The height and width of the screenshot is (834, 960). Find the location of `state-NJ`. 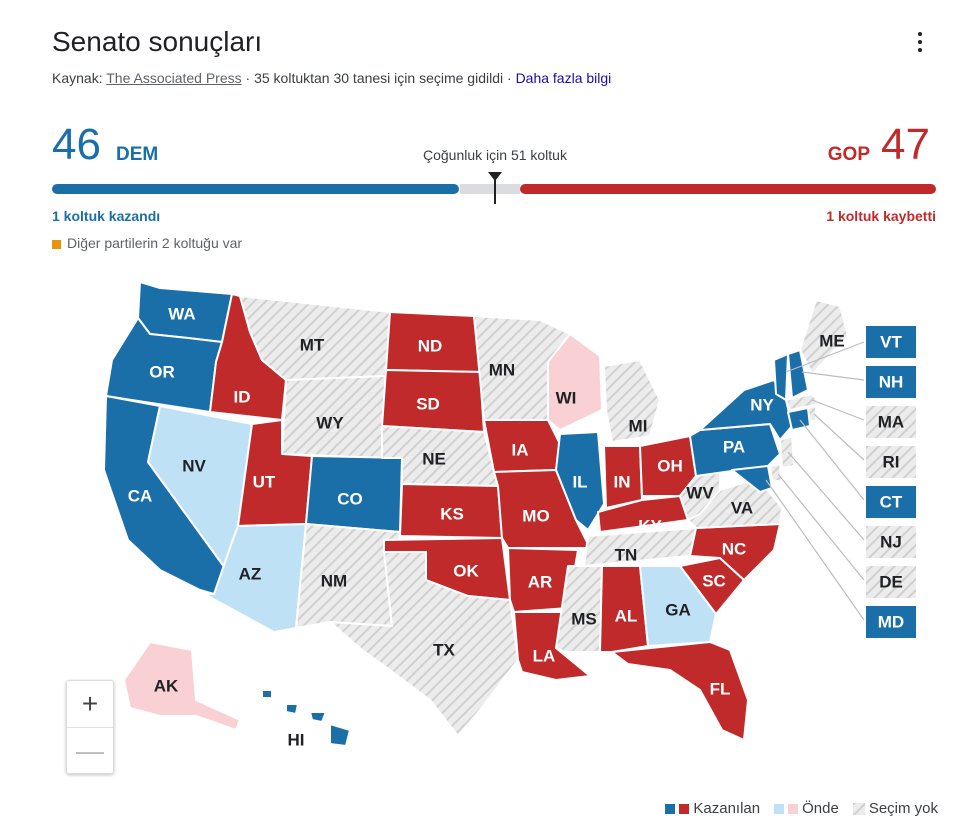

state-NJ is located at coordinates (787, 452).